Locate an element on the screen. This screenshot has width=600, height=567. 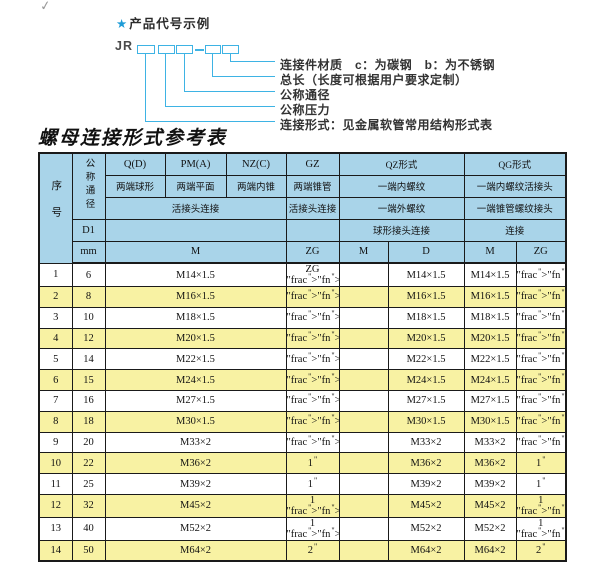
table-cell: M30×1.5 is located at coordinates (426, 421).